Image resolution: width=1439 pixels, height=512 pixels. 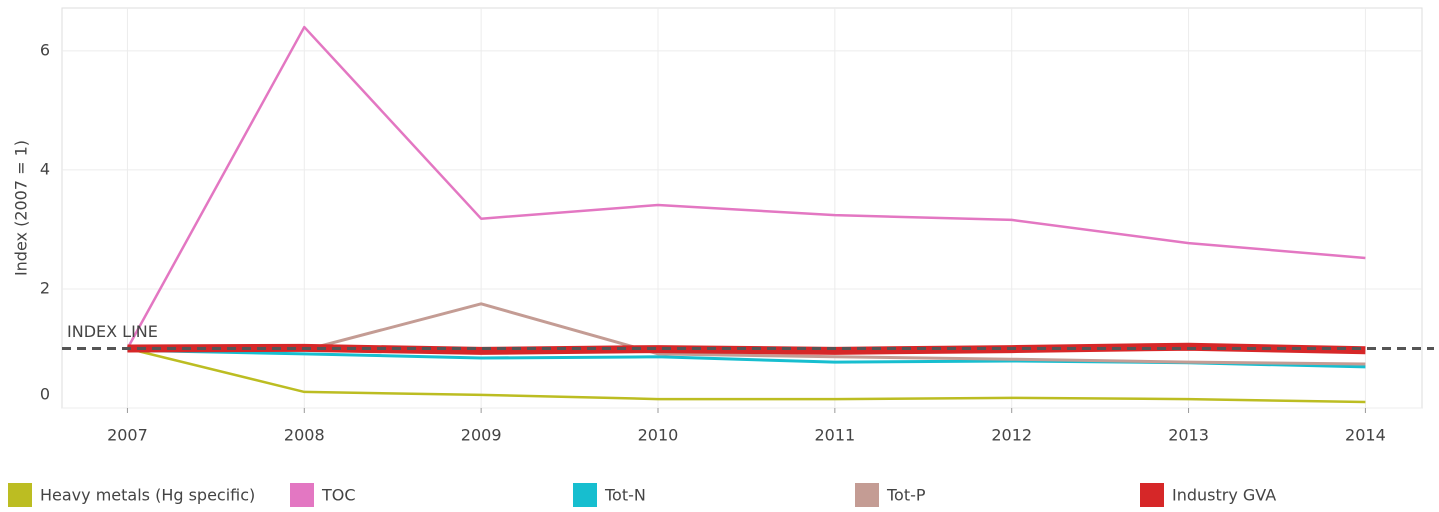 I want to click on x-tick-label: 2014, so click(x=1365, y=435).